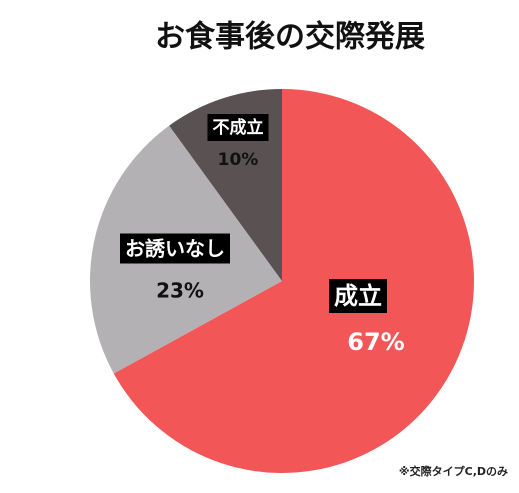  Describe the element at coordinates (290, 37) in the screenshot. I see `chart-title: お食事後の交際発展` at that location.